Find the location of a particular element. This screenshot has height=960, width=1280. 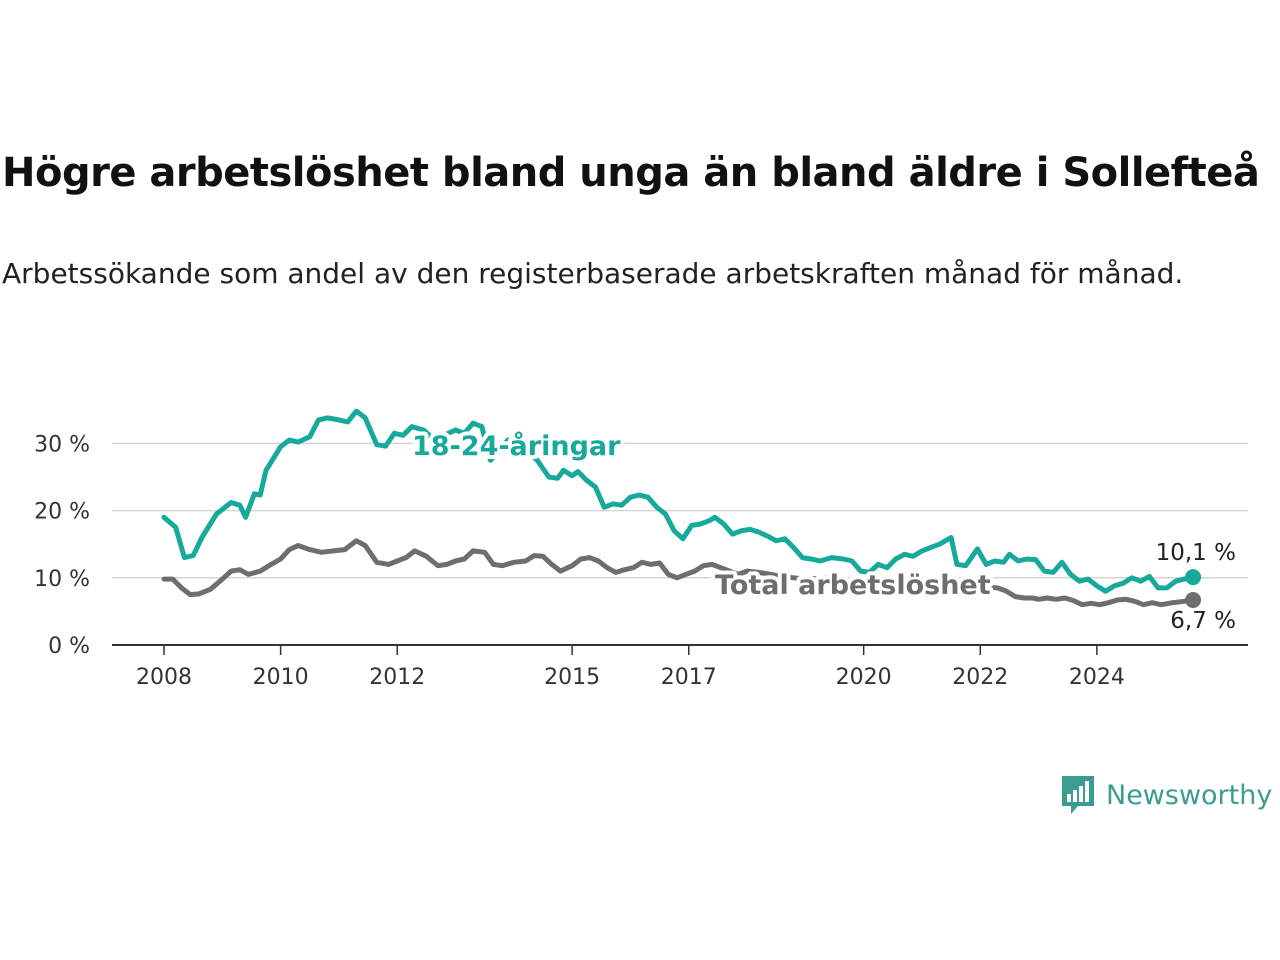

series-name-label: Total arbetslöshet is located at coordinates (853, 585).